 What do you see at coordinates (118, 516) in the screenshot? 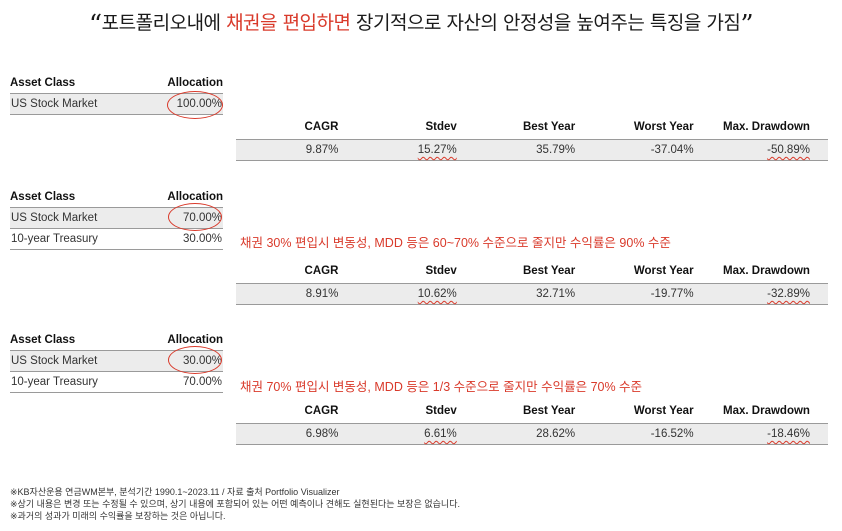
I see `footnote-past-performance: ※과거의 성과가 미래의 수익률을 보장하는 것은 아닙니다.` at bounding box center [118, 516].